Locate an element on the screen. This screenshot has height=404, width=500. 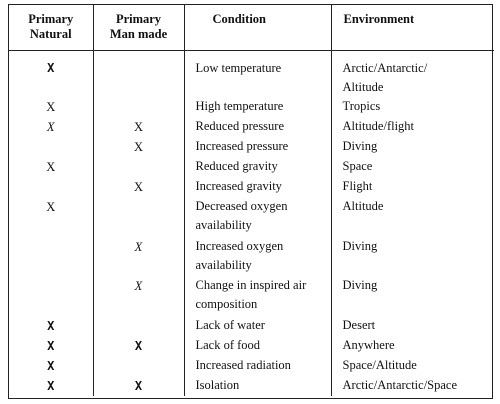
environment-line1: Tropics is located at coordinates (361, 105).